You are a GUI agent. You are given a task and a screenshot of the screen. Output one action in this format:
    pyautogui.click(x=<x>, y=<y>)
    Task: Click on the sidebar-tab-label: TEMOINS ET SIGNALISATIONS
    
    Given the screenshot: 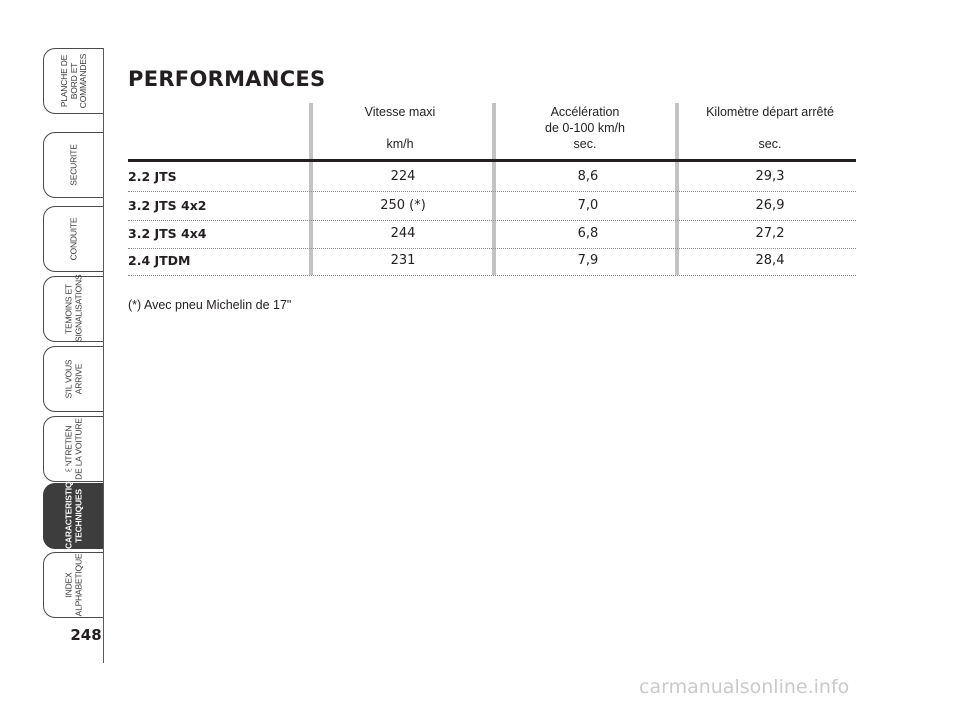 What is the action you would take?
    pyautogui.click(x=73, y=308)
    